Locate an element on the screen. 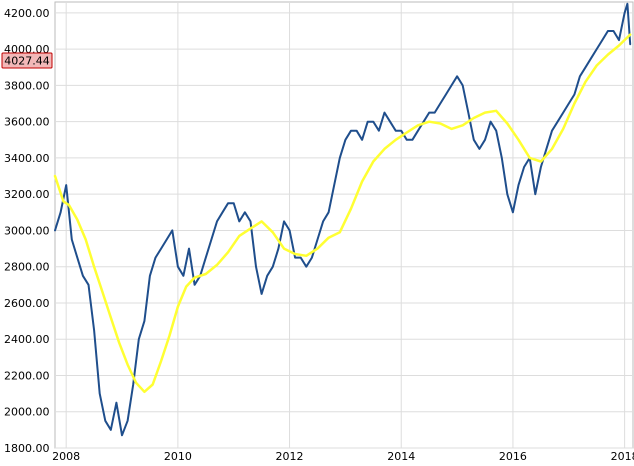 Image resolution: width=634 pixels, height=466 pixels. y-tick-label: 3400.00 is located at coordinates (27, 158).